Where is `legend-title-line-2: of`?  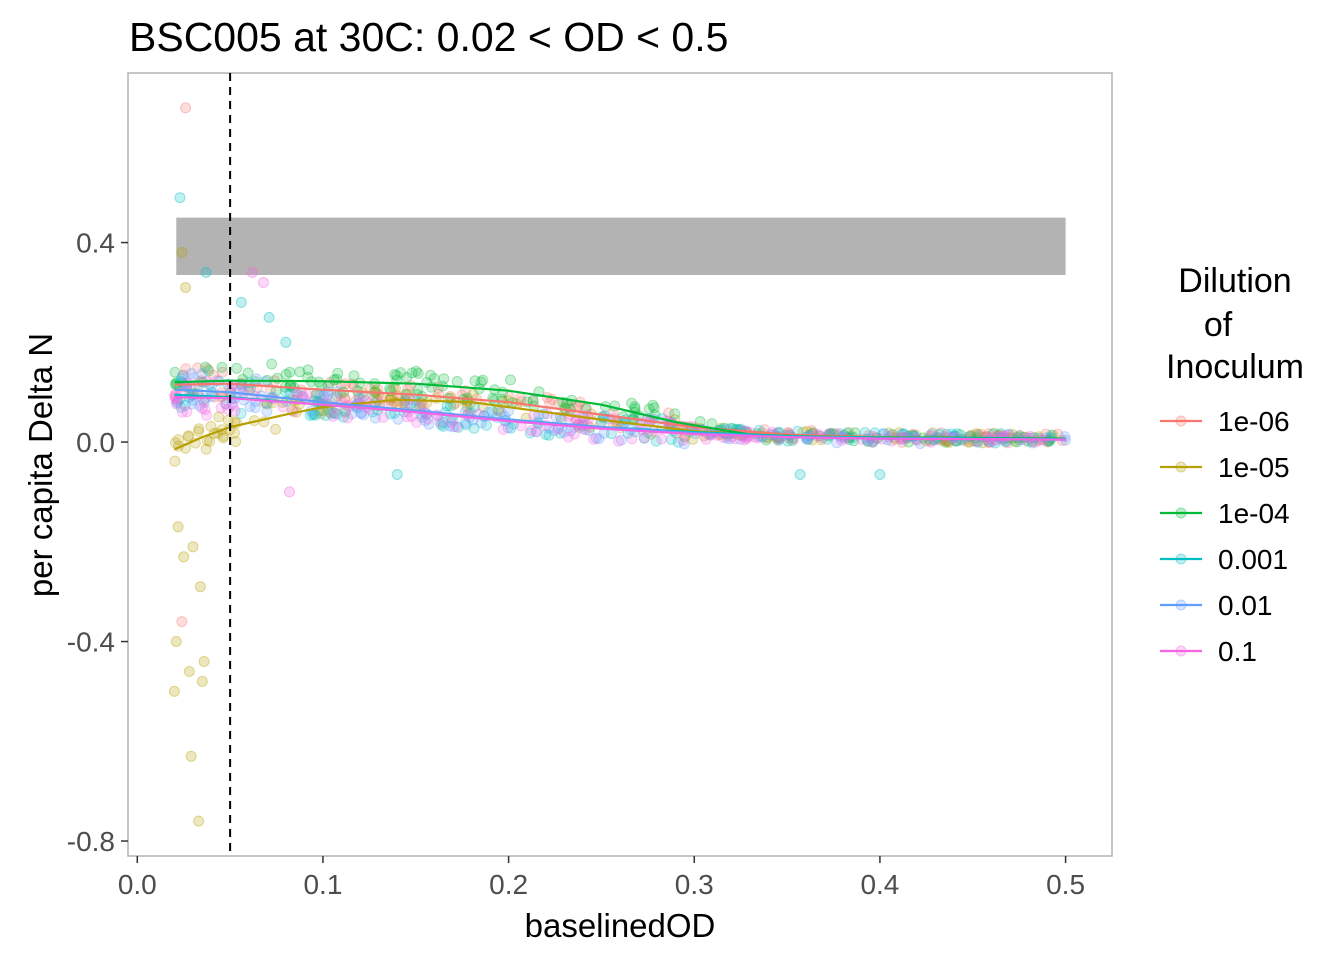
legend-title-line-2: of is located at coordinates (1218, 325).